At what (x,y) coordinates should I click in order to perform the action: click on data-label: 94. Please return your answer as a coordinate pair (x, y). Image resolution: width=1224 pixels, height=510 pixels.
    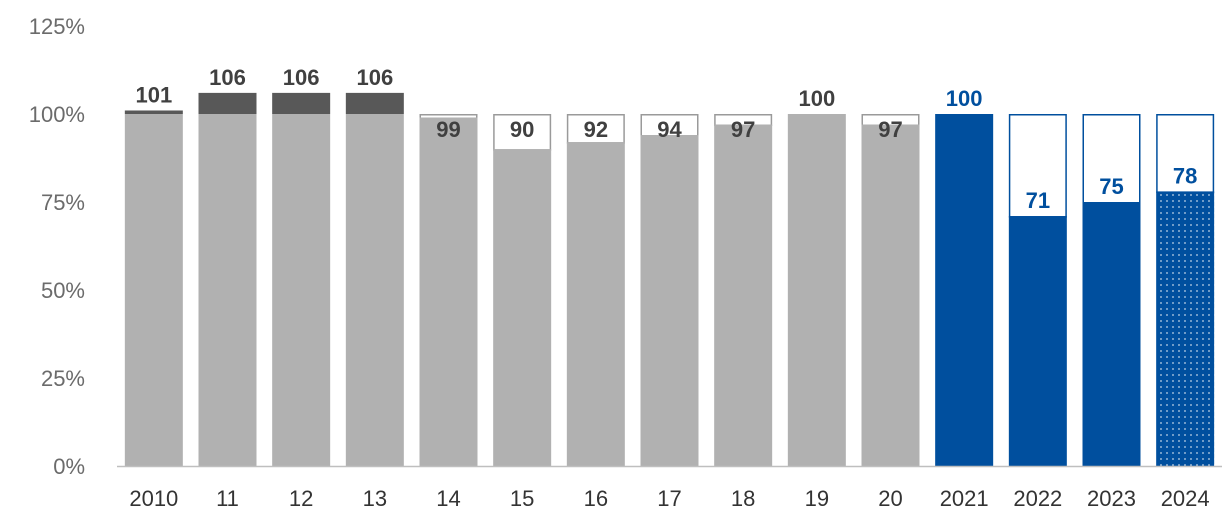
    Looking at the image, I should click on (669, 129).